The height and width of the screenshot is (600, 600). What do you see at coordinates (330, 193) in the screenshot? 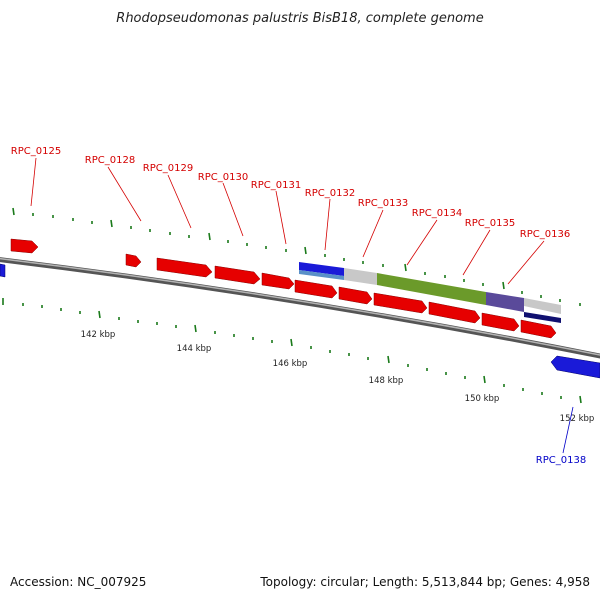
I see `gene-label: RPC_0132` at bounding box center [330, 193].